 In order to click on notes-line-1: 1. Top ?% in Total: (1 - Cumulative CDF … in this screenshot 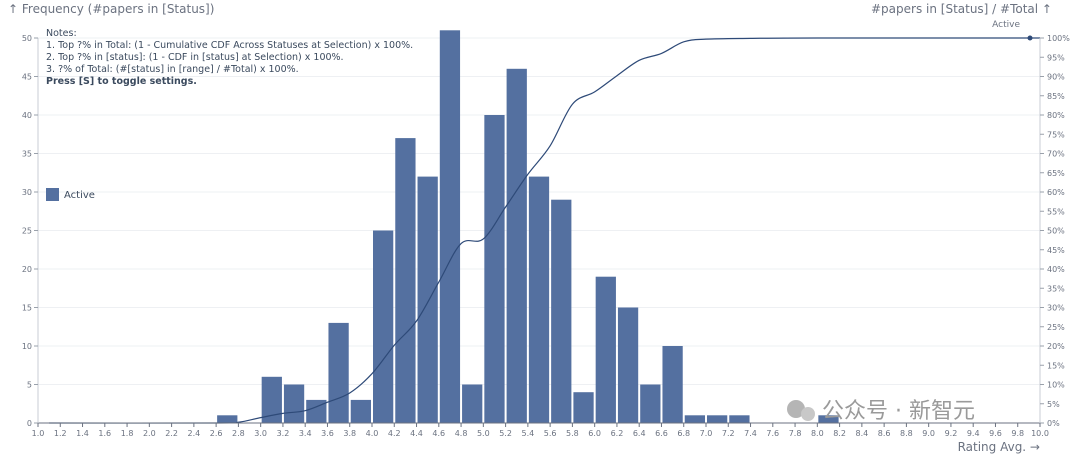, I will do `click(229, 45)`.